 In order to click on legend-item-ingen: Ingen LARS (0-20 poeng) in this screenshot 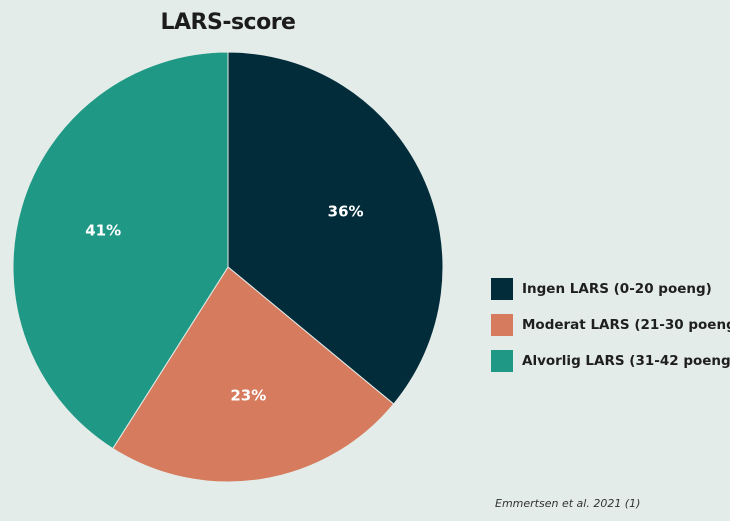, I will do `click(610, 289)`.